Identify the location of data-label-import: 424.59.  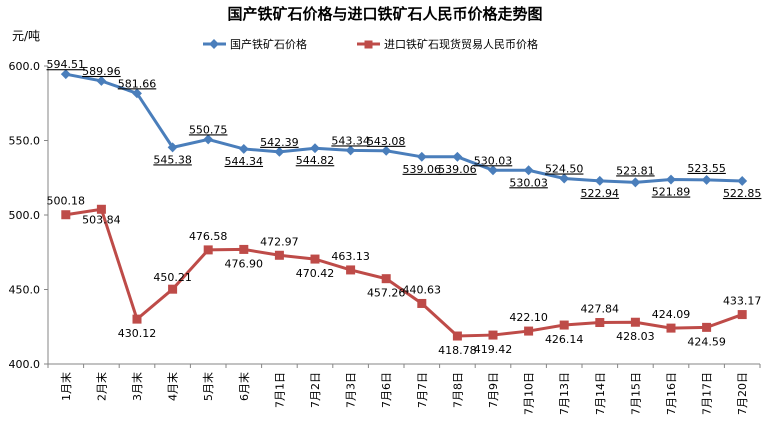
(706, 341).